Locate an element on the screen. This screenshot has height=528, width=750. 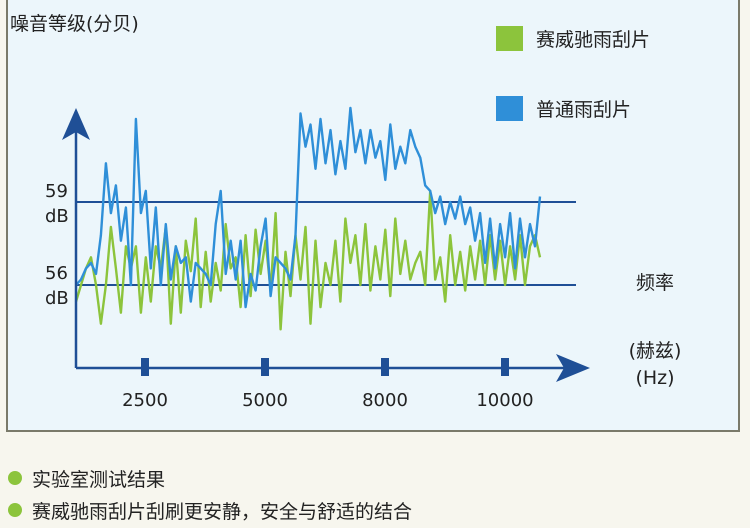
ref-label-56-value: 56 is located at coordinates (56, 273).